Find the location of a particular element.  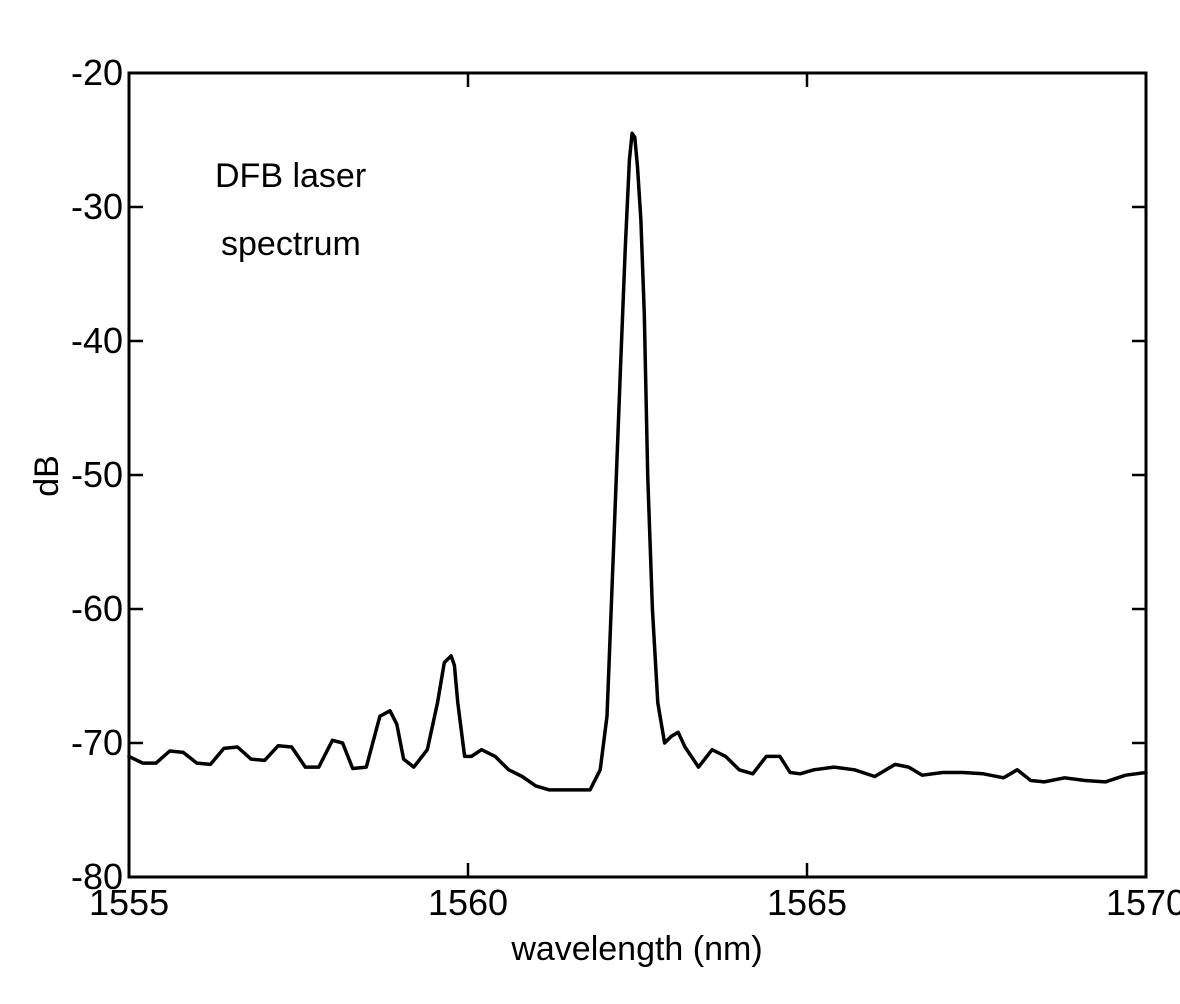

annotation-line-1: DFB laser is located at coordinates (290, 176).